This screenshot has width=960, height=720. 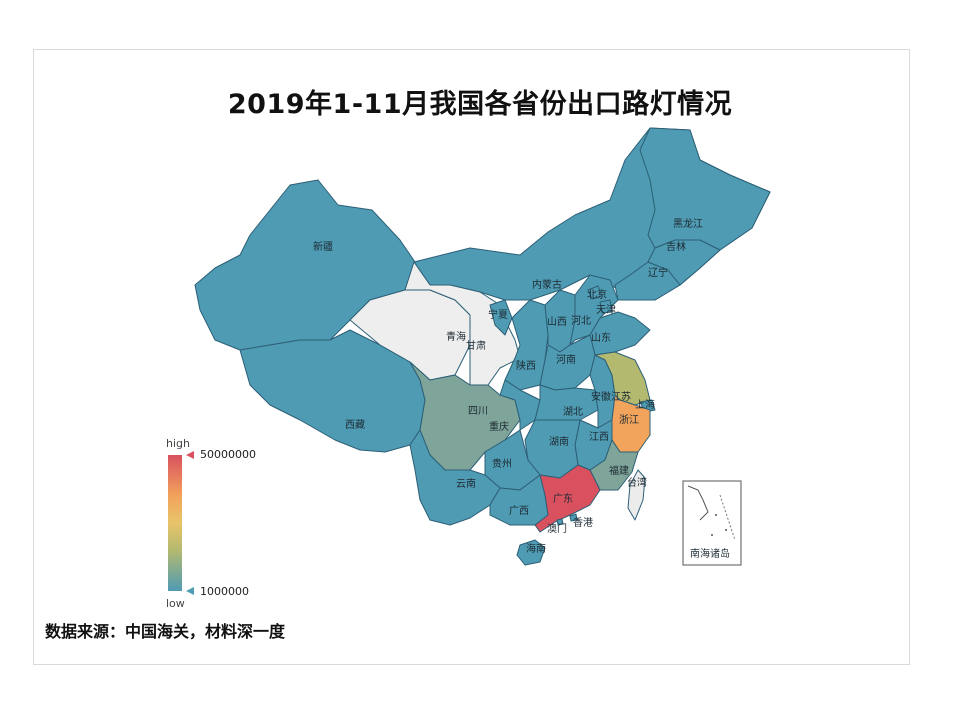 I want to click on label-shanxi: 山西, so click(x=557, y=322).